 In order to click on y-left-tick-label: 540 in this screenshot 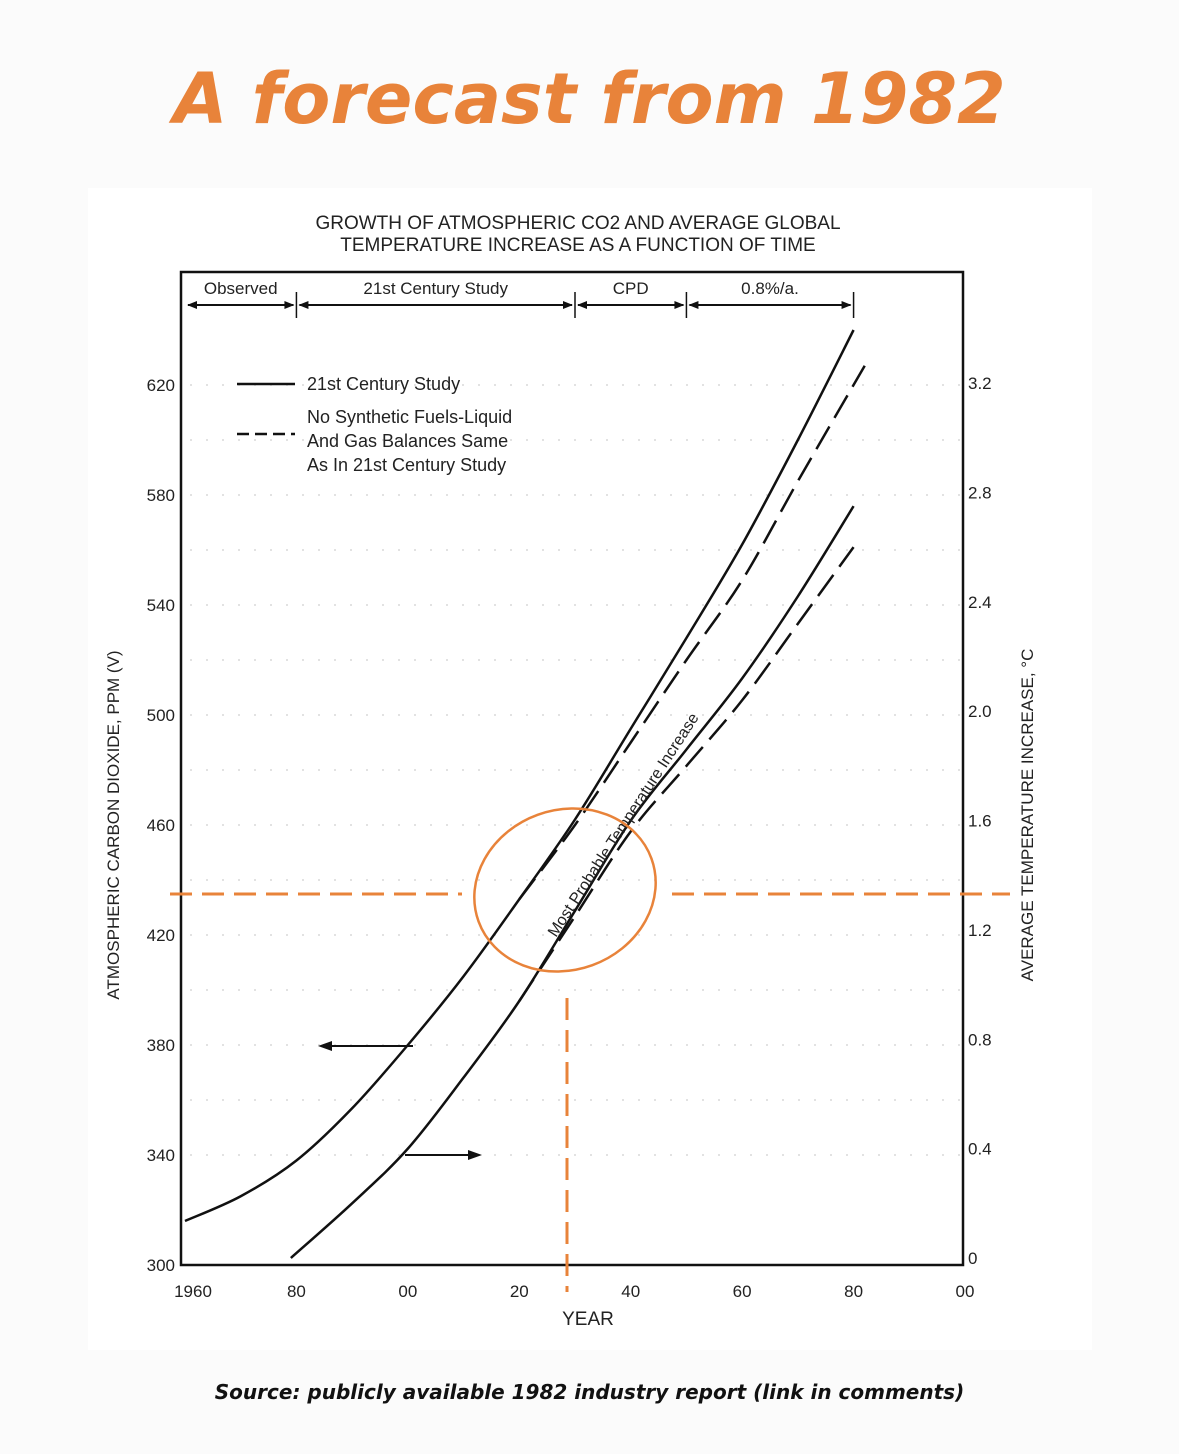, I will do `click(161, 605)`.